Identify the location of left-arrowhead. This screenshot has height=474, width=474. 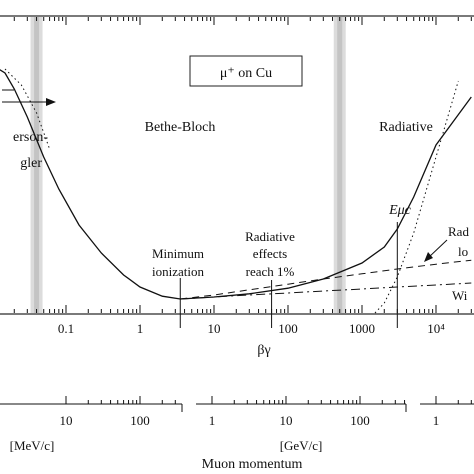
(51, 102).